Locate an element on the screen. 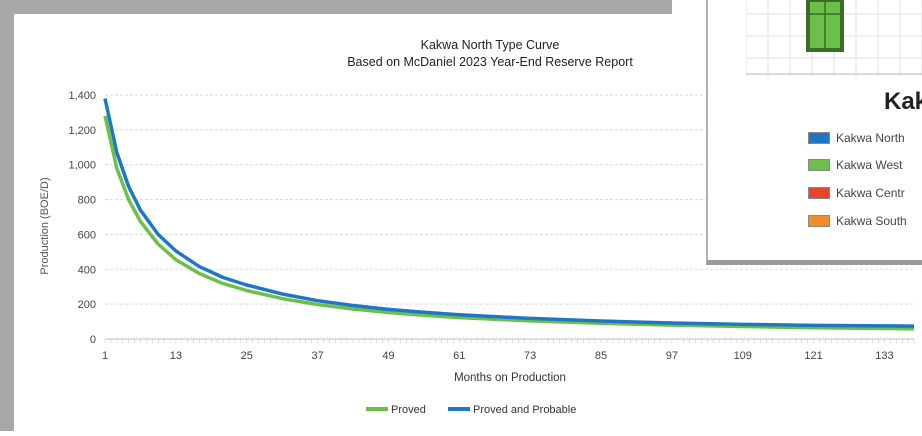  inset-legend-label: Kakwa South is located at coordinates (871, 221).